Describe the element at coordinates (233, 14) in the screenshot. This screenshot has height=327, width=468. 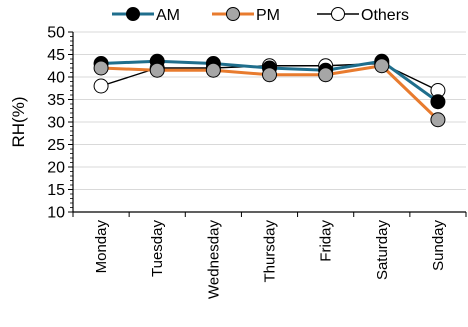
I see `legend-swatch-marker-pm` at that location.